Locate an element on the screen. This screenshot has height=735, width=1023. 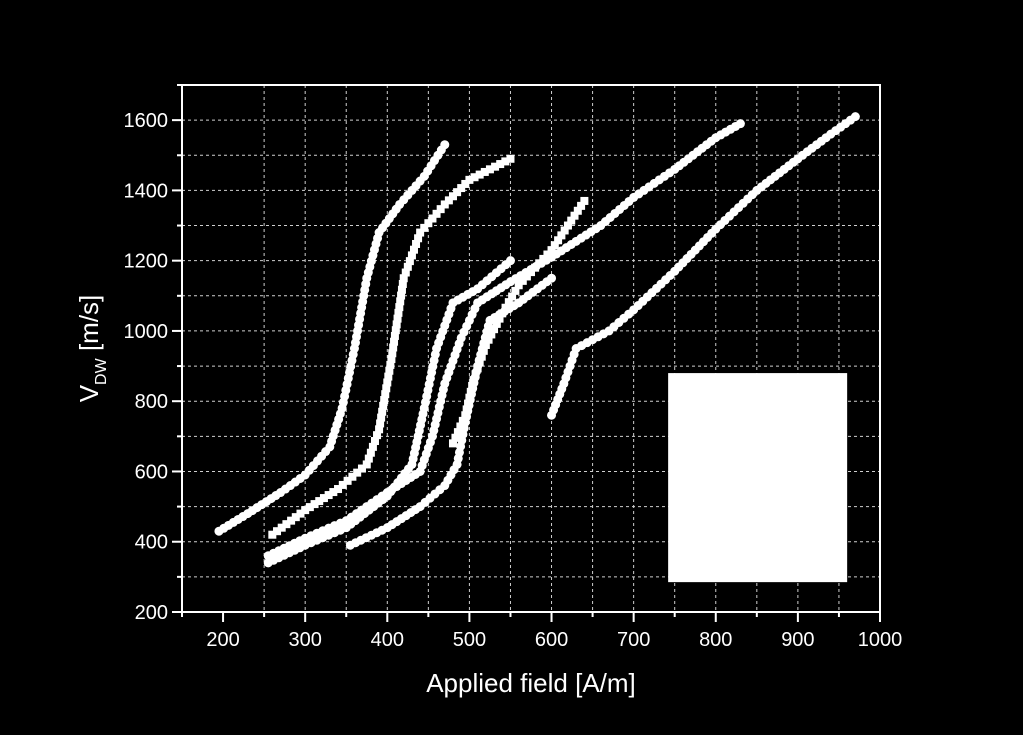
y-axis-title-main: V is located at coordinates (89, 393).